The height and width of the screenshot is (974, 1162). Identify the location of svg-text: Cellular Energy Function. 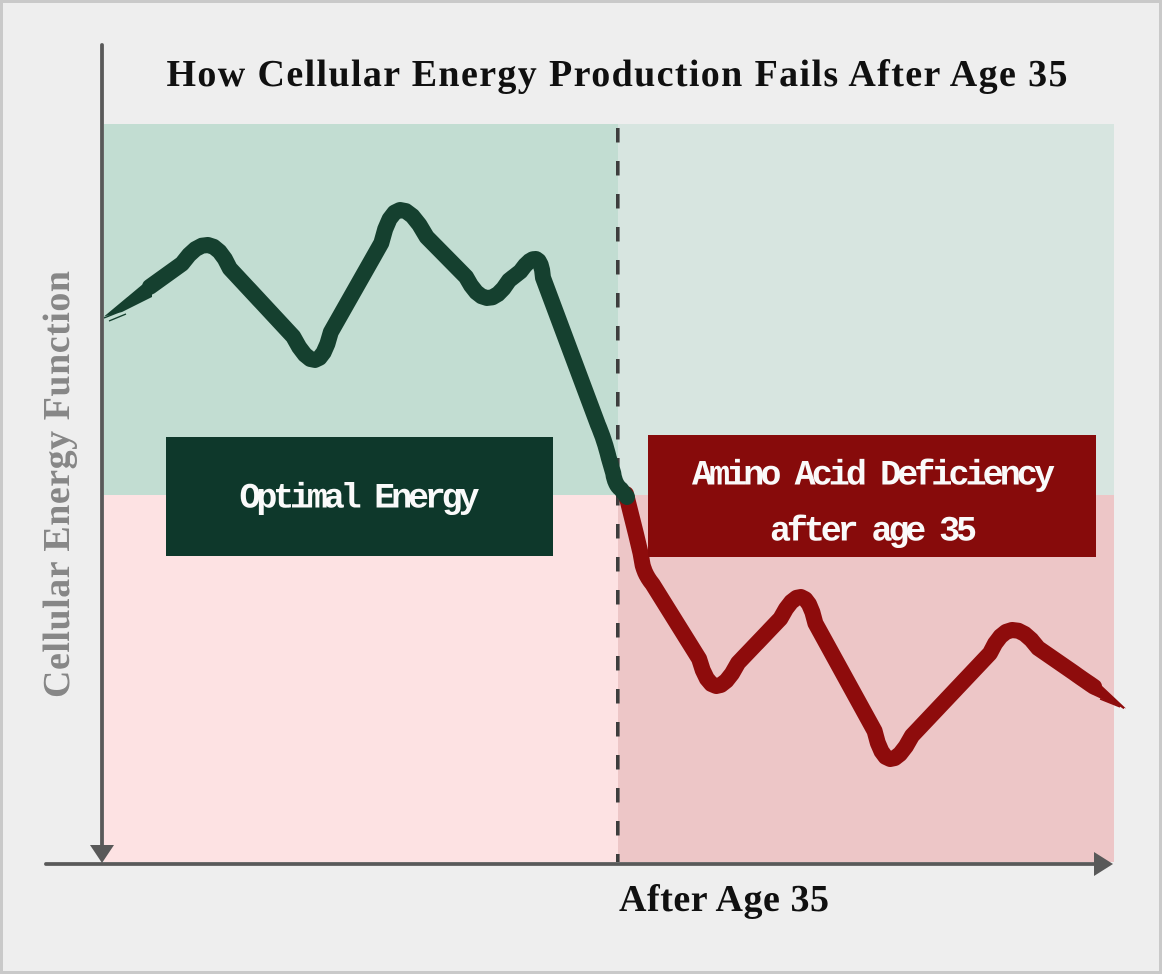
(57, 484).